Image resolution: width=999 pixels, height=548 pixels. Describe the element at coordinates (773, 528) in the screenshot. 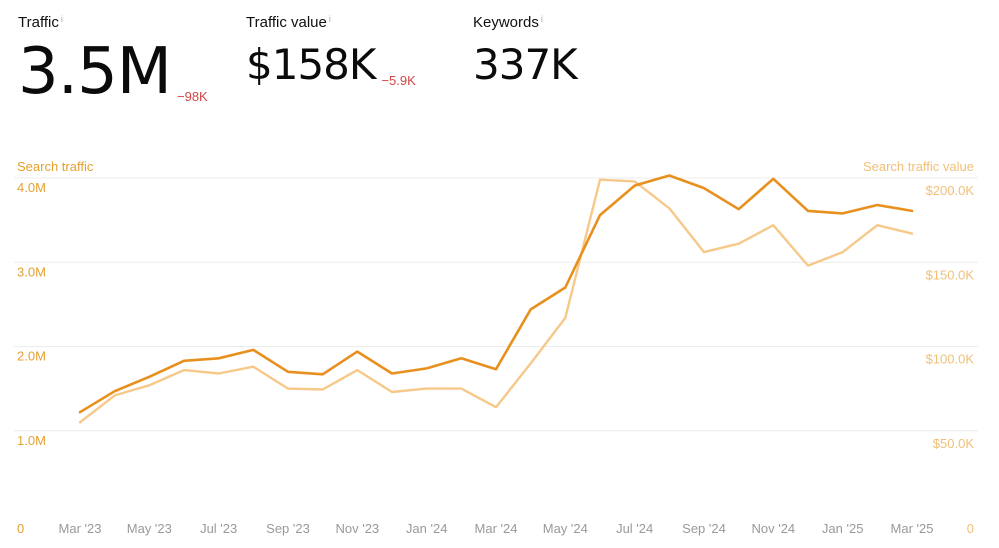

I see `x-axis-tick-label: Nov '24` at that location.